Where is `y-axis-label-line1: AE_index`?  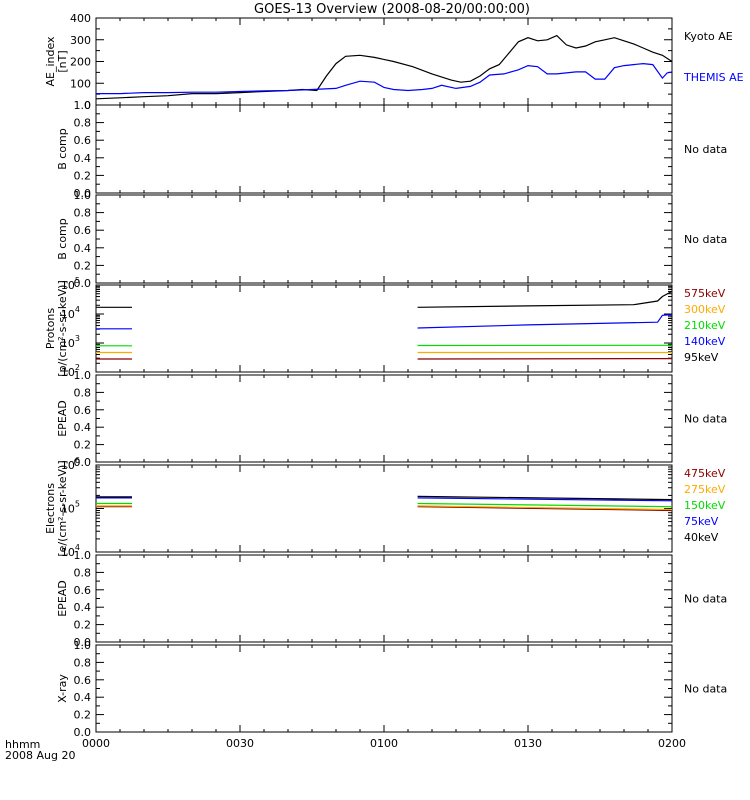 y-axis-label-line1: AE_index is located at coordinates (50, 61).